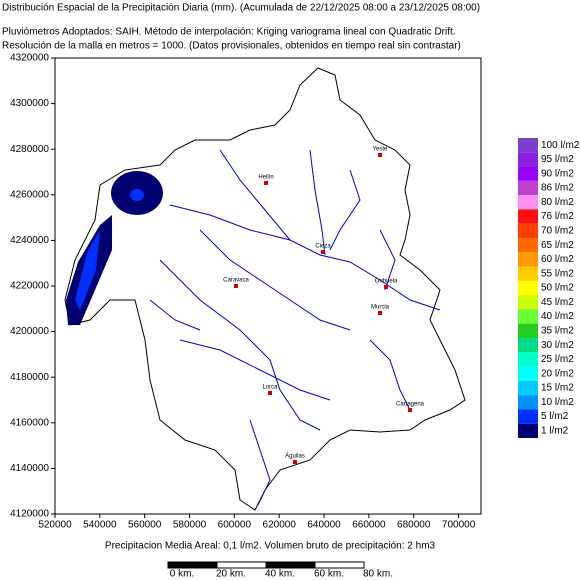  I want to click on y-tick-label: 4120000, so click(29, 514).